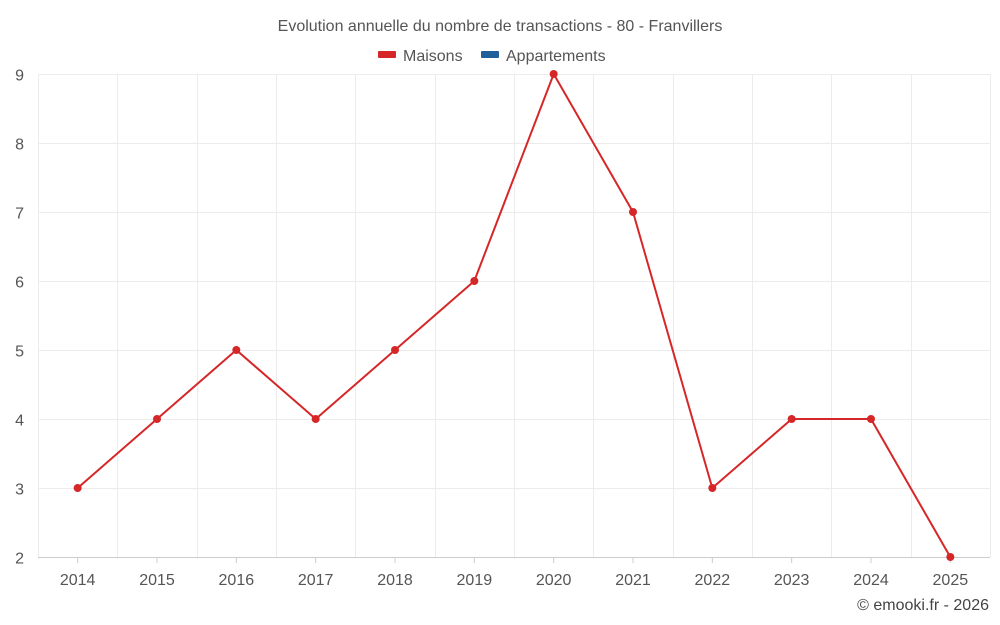  What do you see at coordinates (951, 580) in the screenshot?
I see `x-tick-label: 2025` at bounding box center [951, 580].